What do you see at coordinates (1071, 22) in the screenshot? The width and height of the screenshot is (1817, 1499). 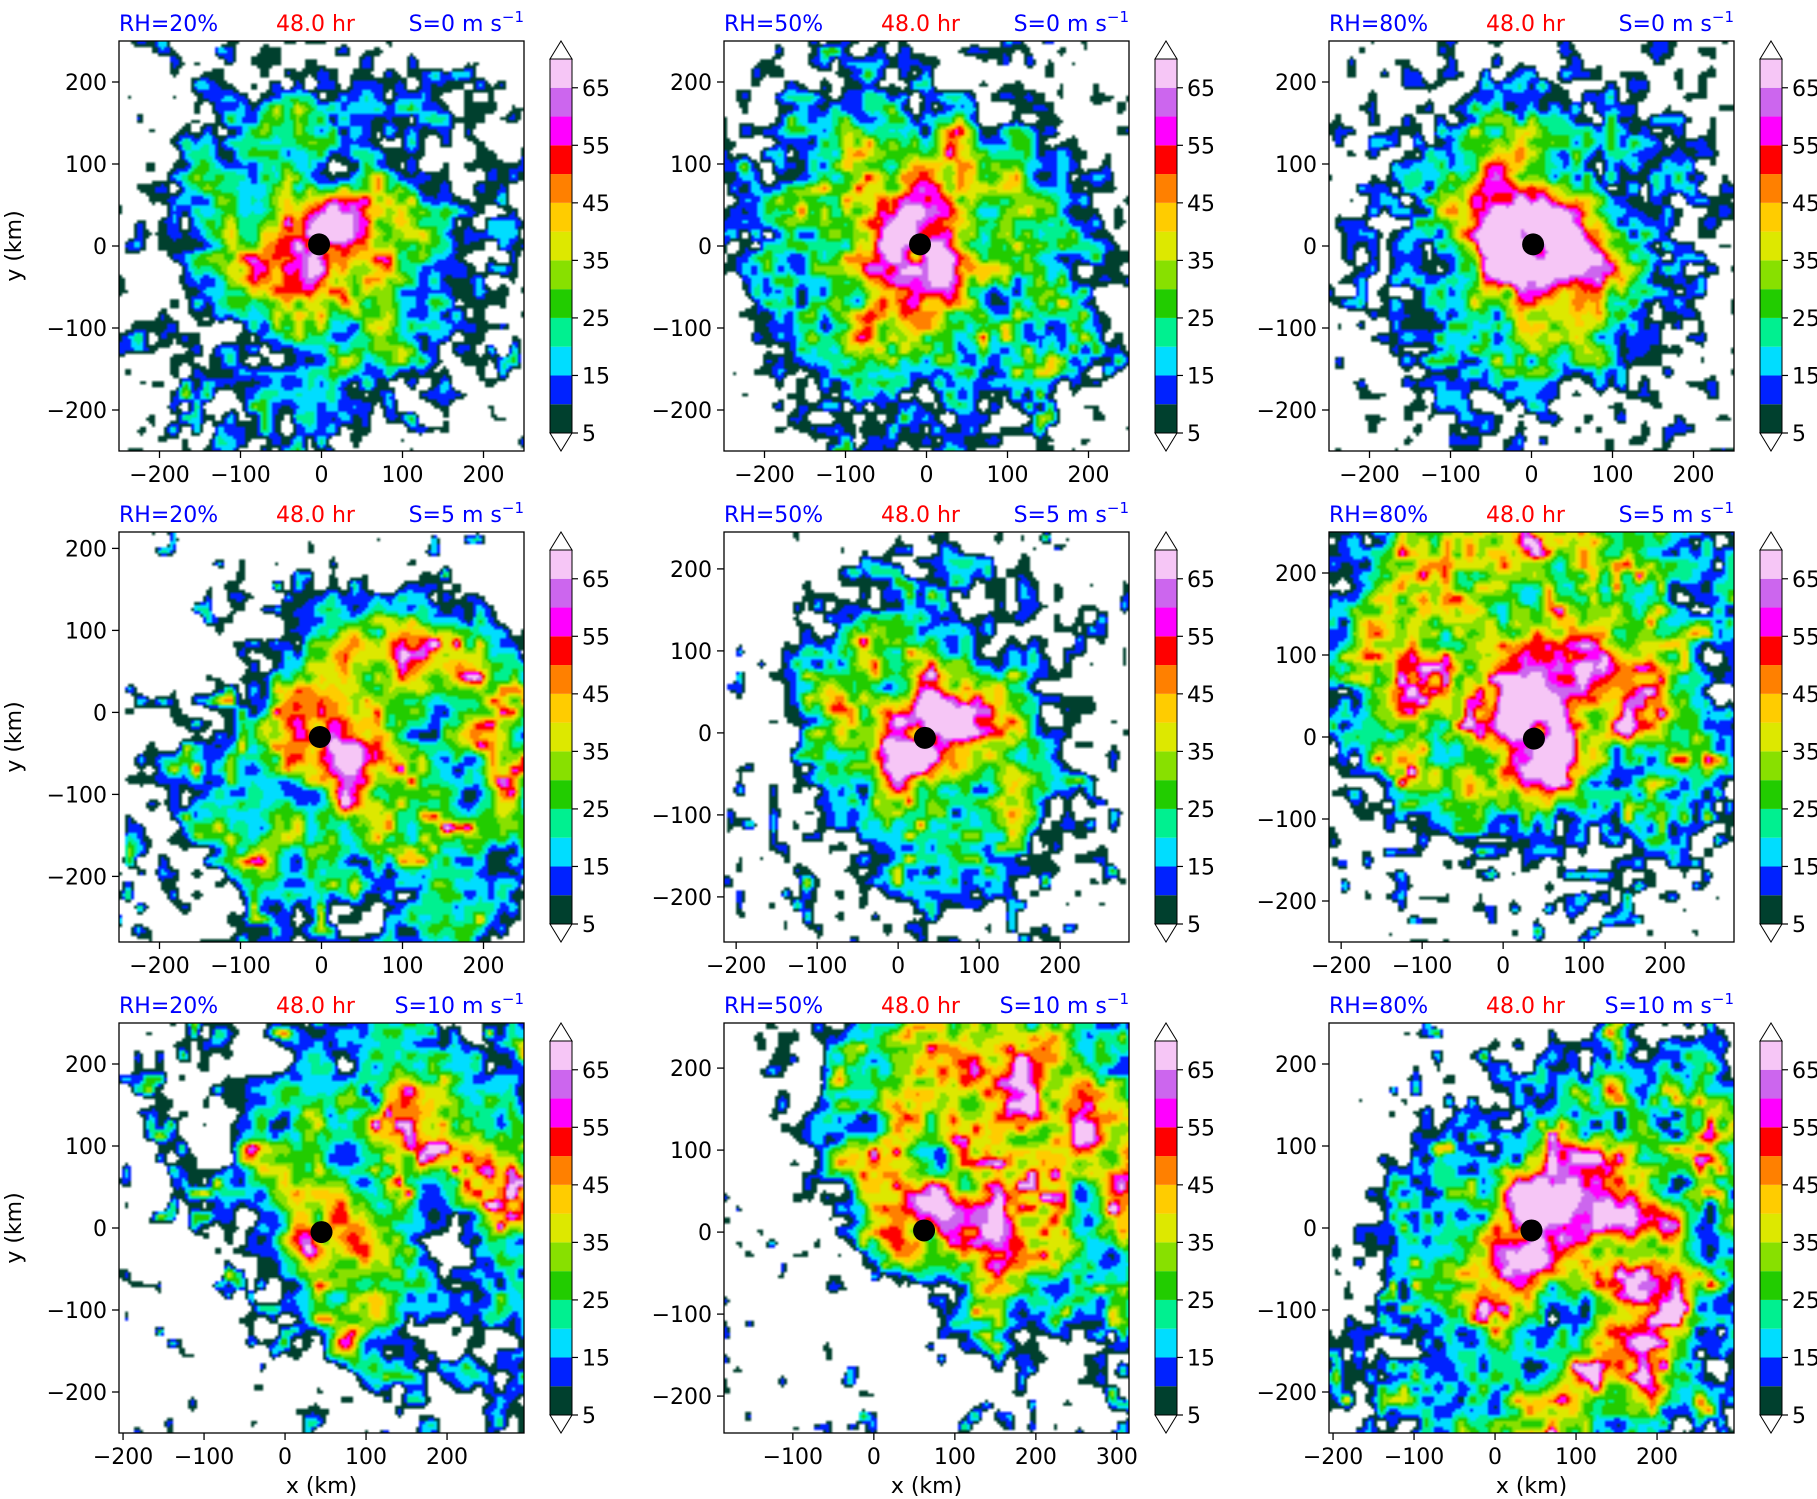 I see `title-shear: S=0 m s−1` at bounding box center [1071, 22].